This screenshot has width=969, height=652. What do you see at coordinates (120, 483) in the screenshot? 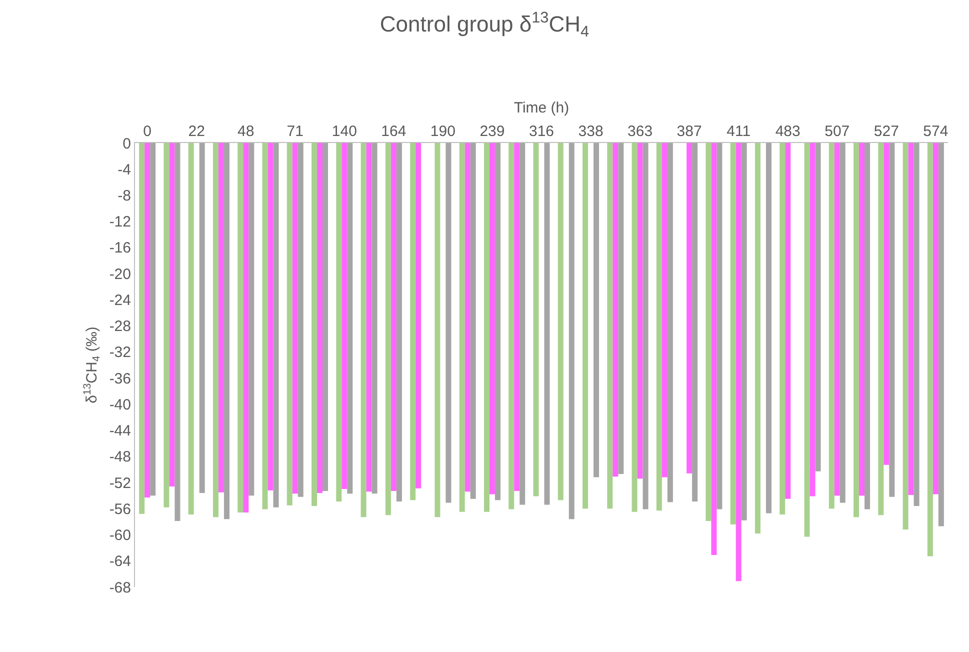
I see `y-tick-label: -52` at bounding box center [120, 483].